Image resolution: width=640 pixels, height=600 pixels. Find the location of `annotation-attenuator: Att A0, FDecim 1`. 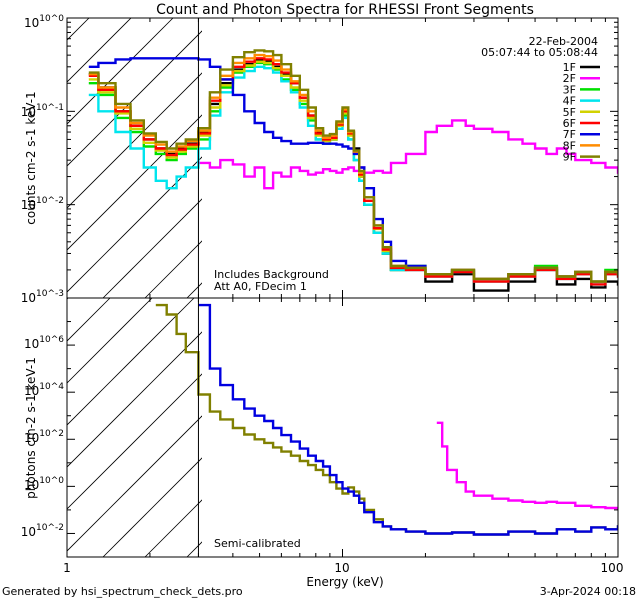

annotation-attenuator: Att A0, FDecim 1 is located at coordinates (260, 286).